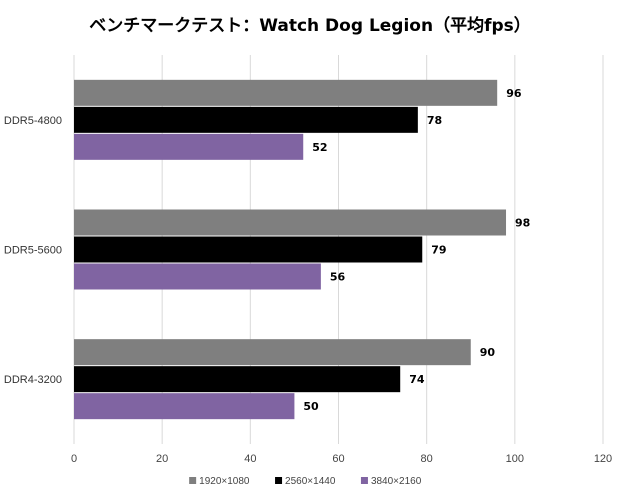  Describe the element at coordinates (224, 481) in the screenshot. I see `legend-label: 1920×1080` at that location.